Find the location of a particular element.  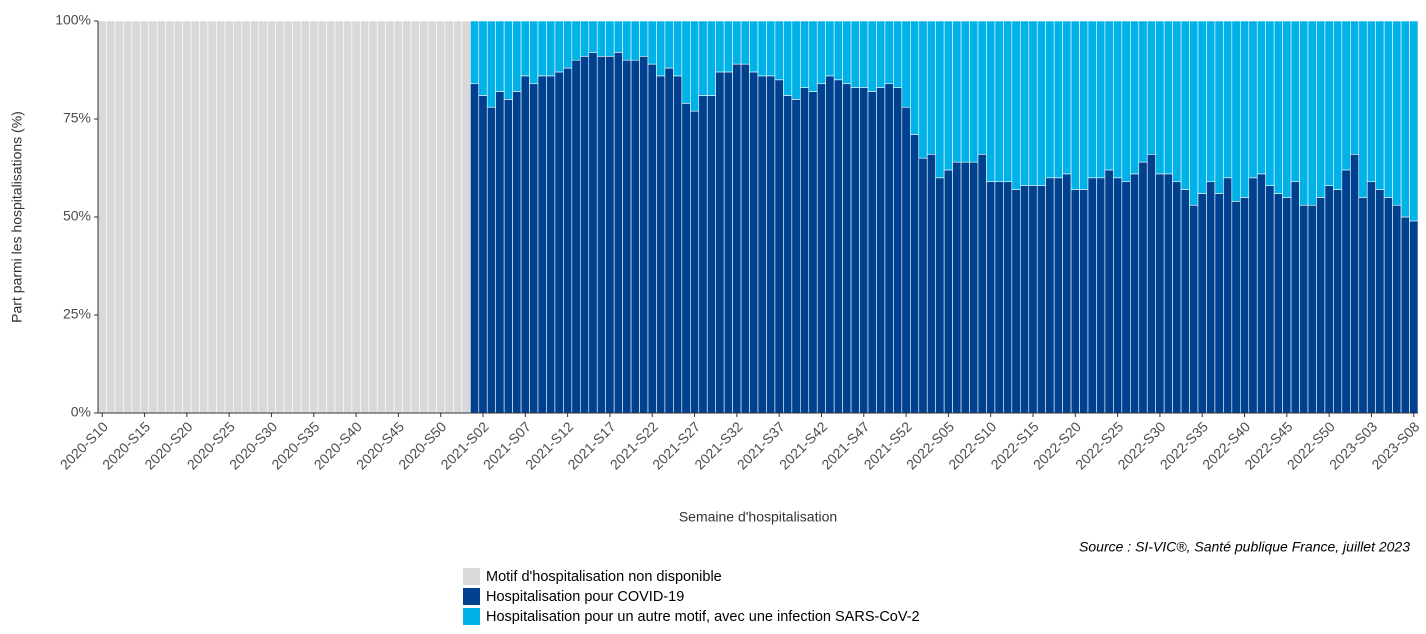

y-axis-title: Part parmi les hospitalisations (%) is located at coordinates (17, 217).